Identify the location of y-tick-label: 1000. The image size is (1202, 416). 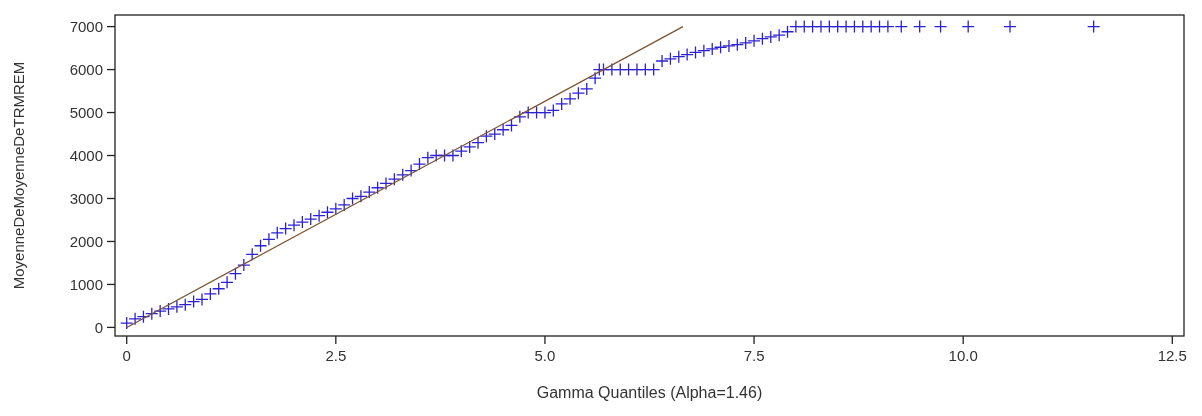
(86, 284).